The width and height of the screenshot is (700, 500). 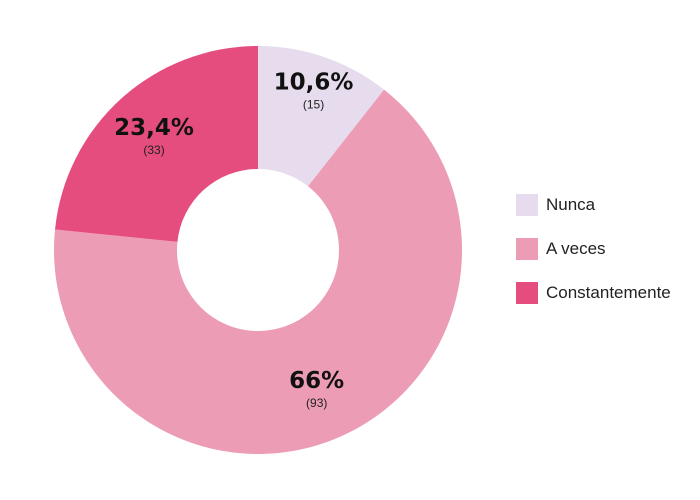 I want to click on donut-slice-constantemente, so click(x=156, y=144).